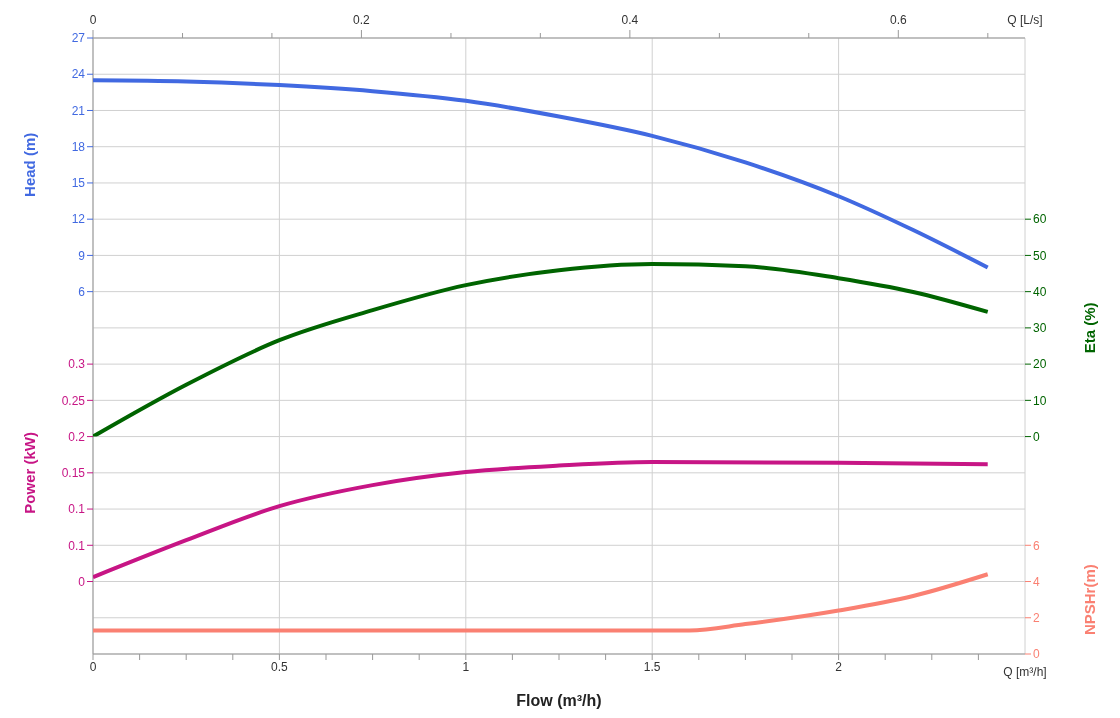  I want to click on y-tick-label: 0.25, so click(73, 400).